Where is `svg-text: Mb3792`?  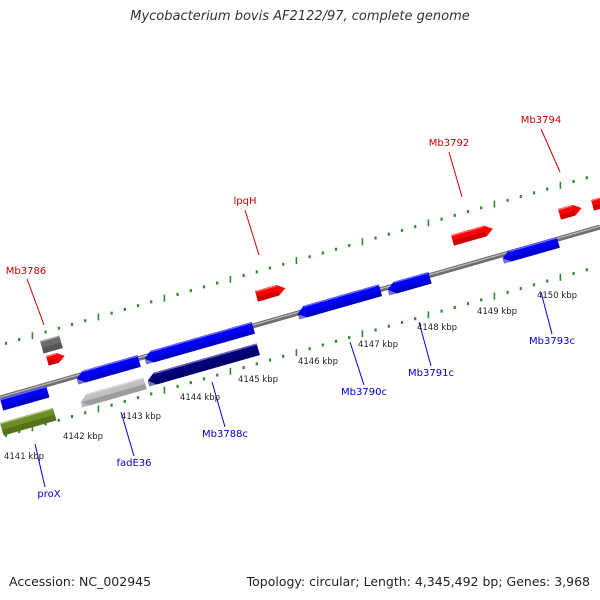 svg-text: Mb3792 is located at coordinates (449, 143).